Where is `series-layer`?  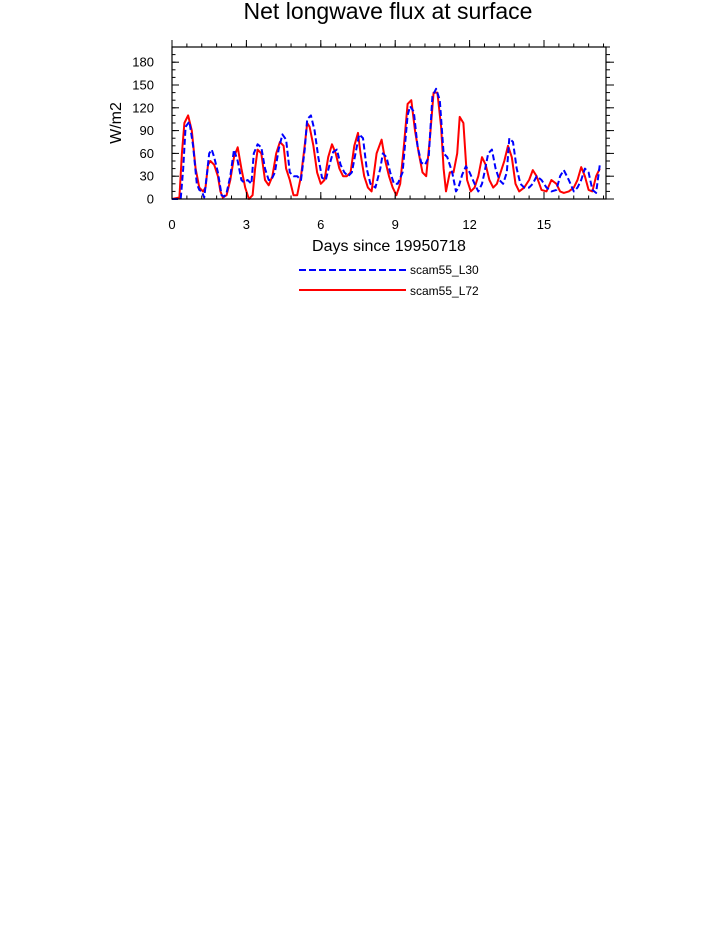 series-layer is located at coordinates (386, 143).